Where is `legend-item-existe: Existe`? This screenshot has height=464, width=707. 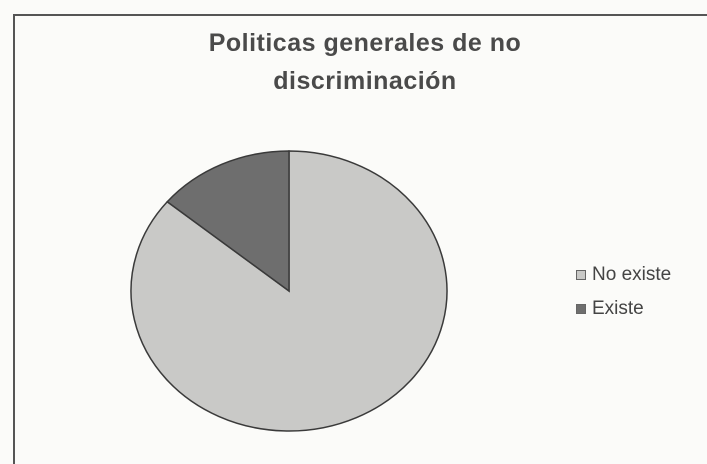 legend-item-existe: Existe is located at coordinates (623, 309).